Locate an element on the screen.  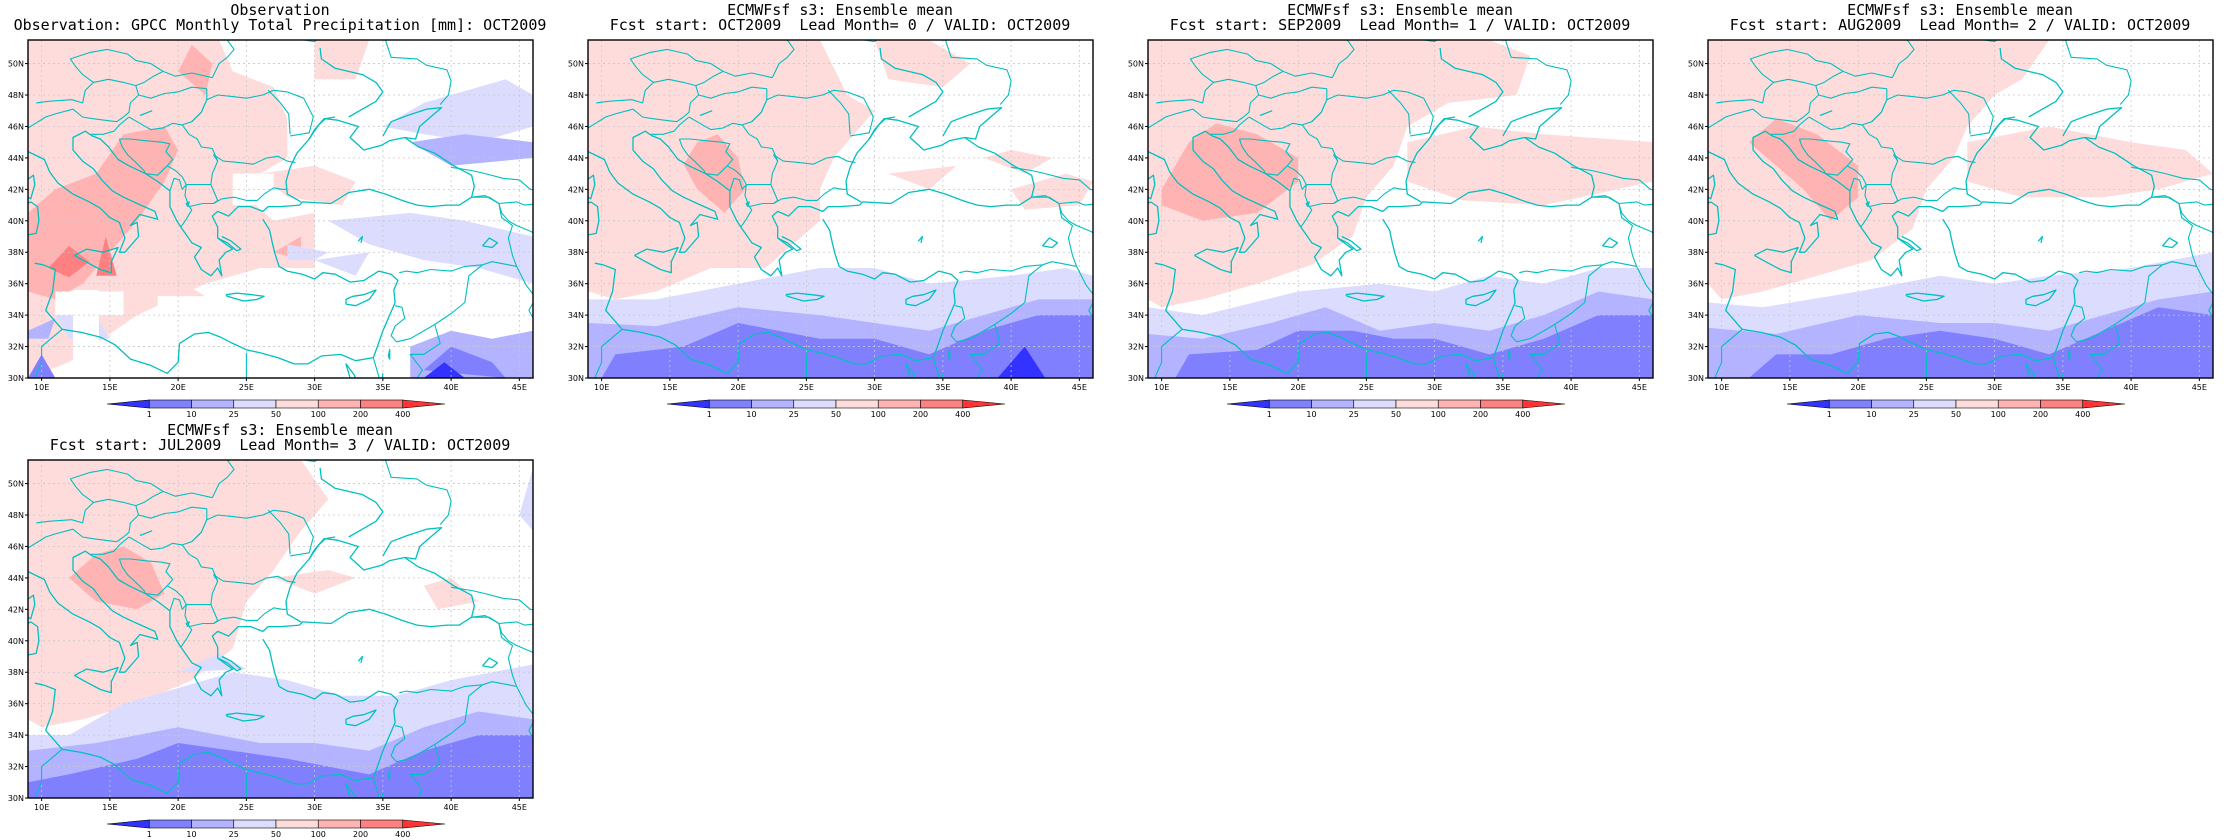
lat-tick-label: 50N is located at coordinates (16, 64).